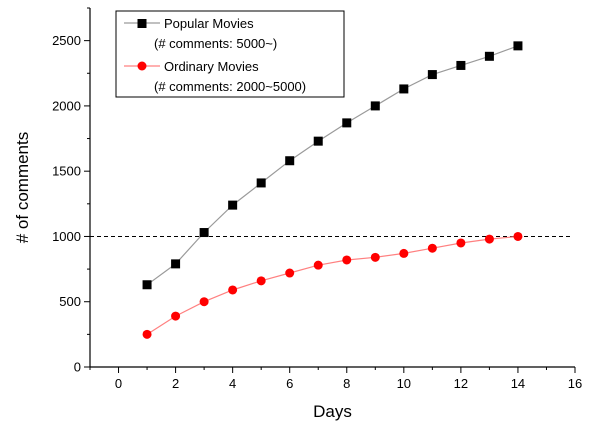  What do you see at coordinates (211, 66) in the screenshot?
I see `legend-label-ordinary: Ordinary Movies` at bounding box center [211, 66].